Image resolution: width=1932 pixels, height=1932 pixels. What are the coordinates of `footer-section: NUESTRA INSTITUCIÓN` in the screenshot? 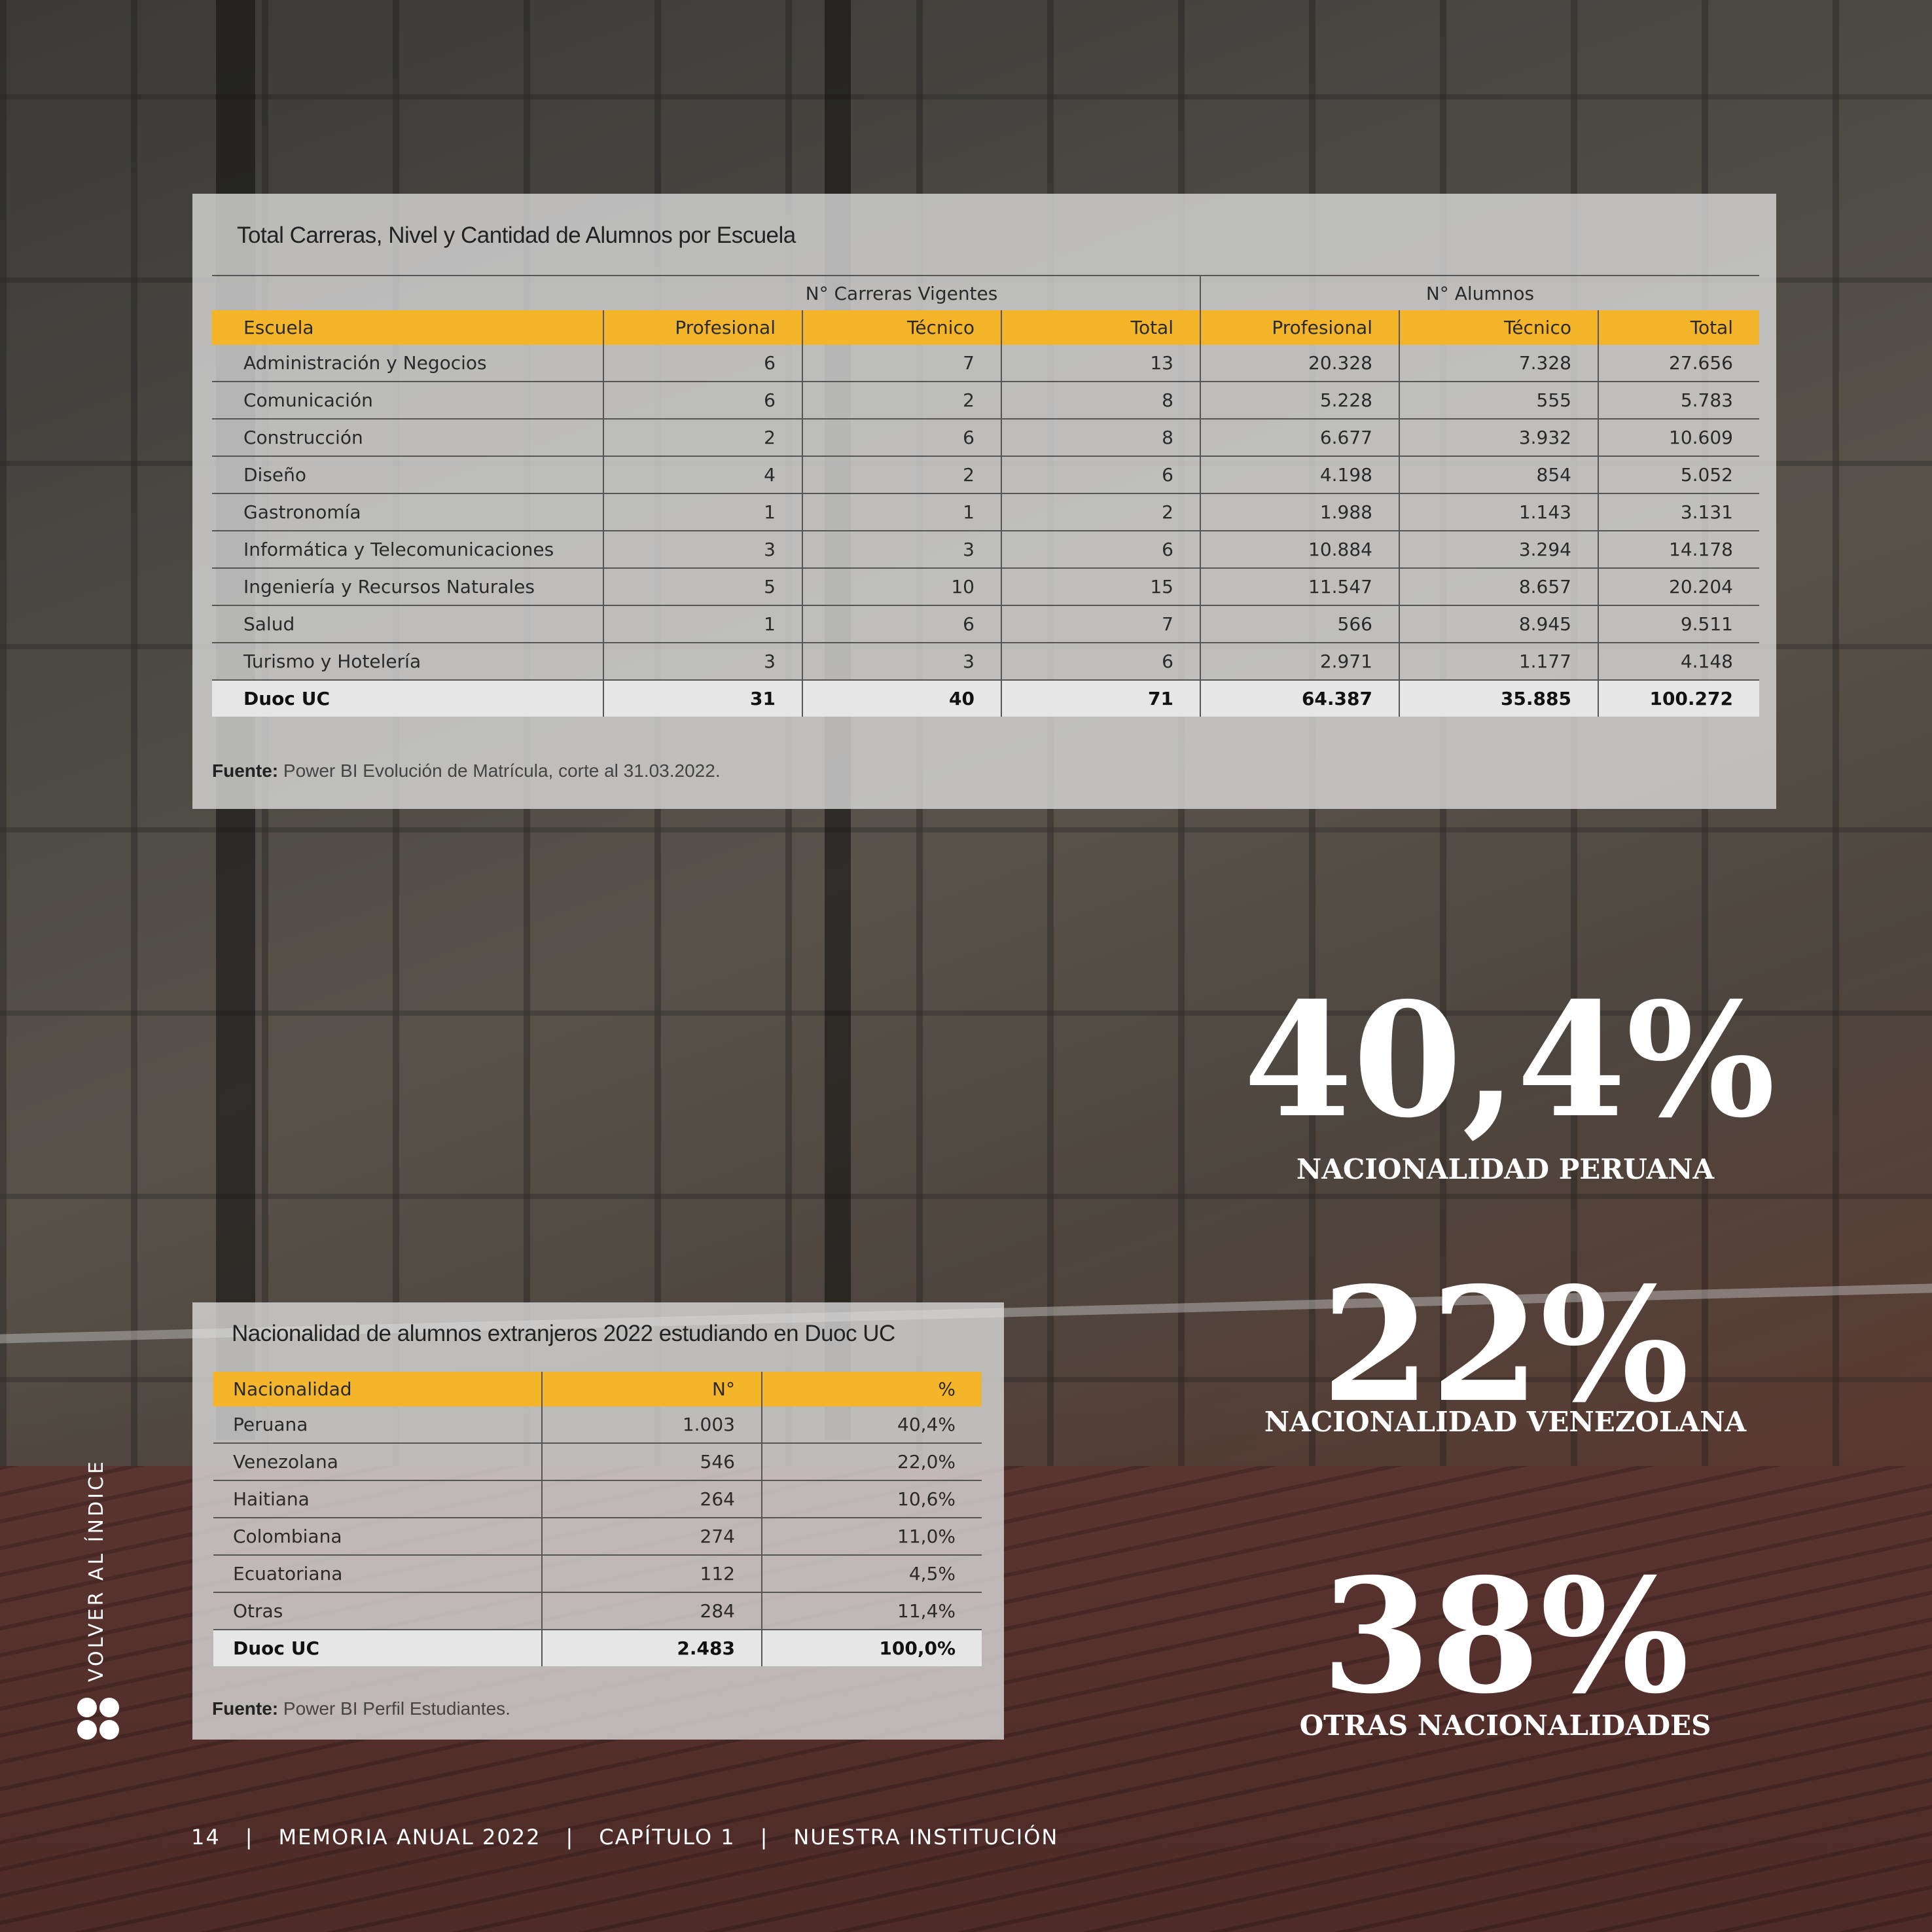 It's located at (926, 1837).